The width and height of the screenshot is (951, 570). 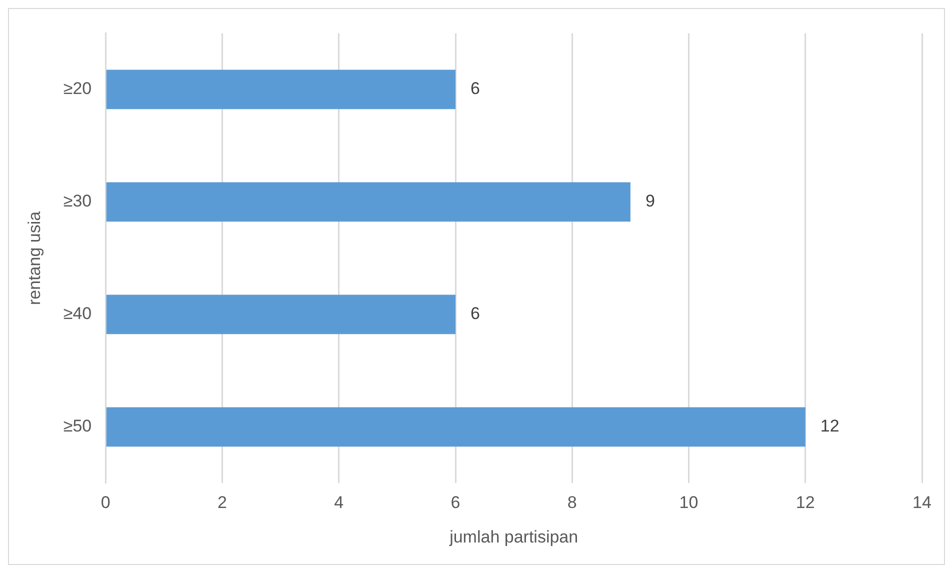 I want to click on y-axis-title: rentang usia, so click(x=34, y=257).